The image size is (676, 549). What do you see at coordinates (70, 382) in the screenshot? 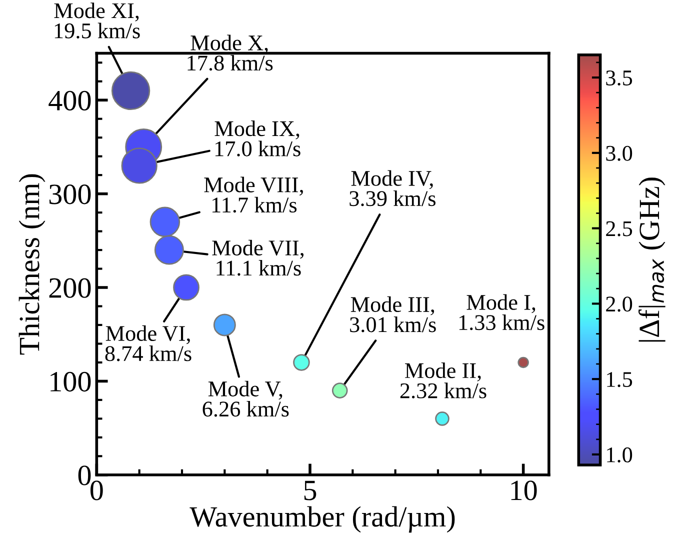
I see `y-tick-label: 100` at bounding box center [70, 382].